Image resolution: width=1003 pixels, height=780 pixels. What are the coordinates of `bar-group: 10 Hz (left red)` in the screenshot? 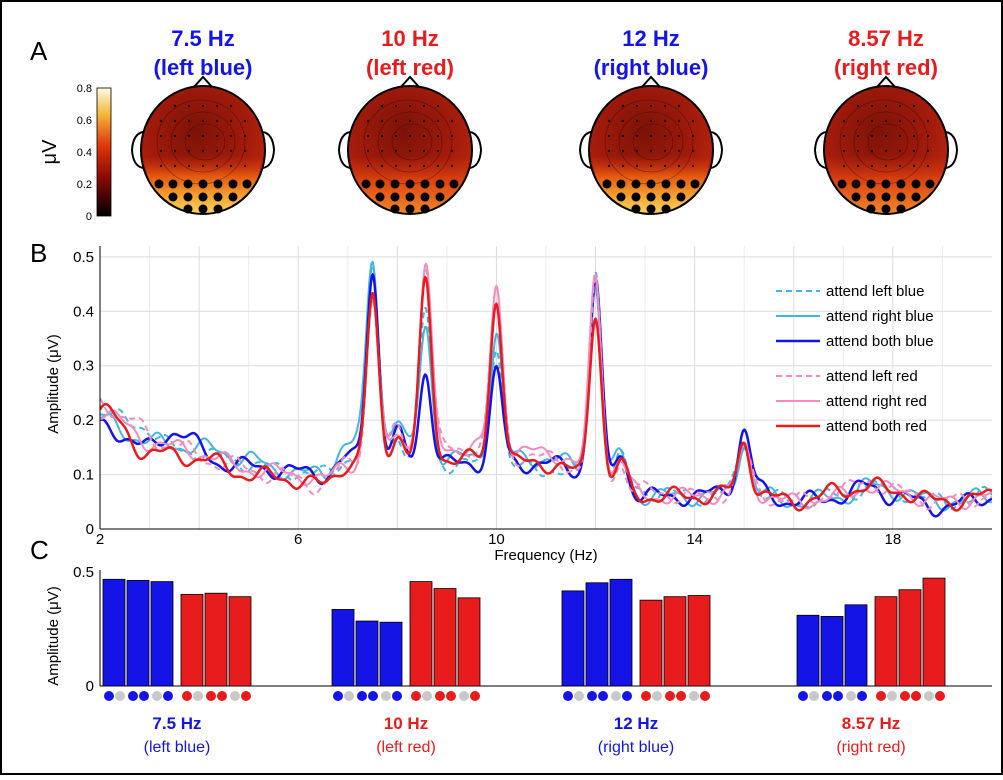 It's located at (406, 668).